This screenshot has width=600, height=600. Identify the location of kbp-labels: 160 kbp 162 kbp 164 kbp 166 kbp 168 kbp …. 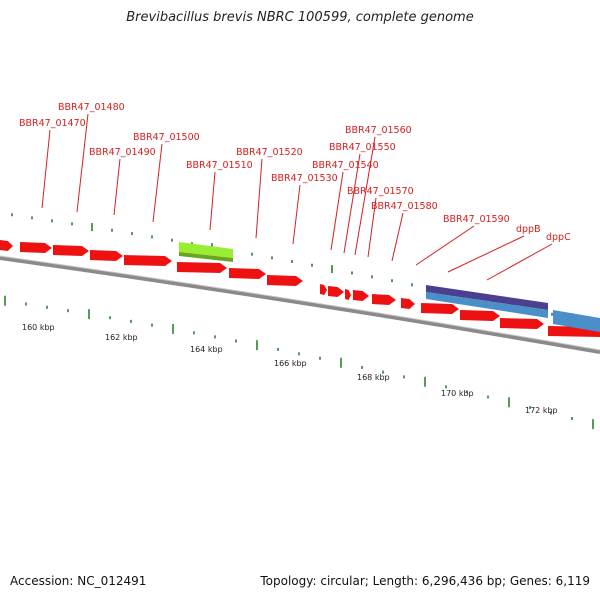
(290, 369).